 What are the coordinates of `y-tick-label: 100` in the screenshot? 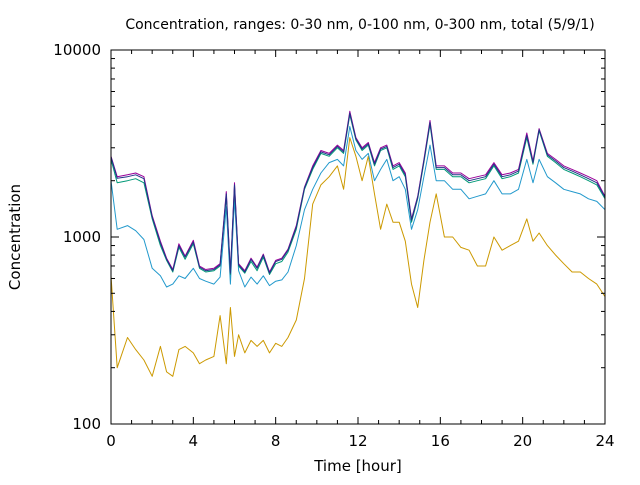 It's located at (86, 424).